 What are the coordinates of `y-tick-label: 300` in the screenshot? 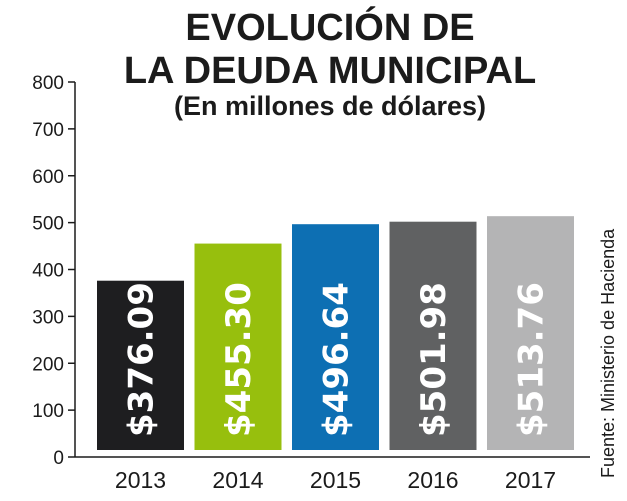 It's located at (48, 317).